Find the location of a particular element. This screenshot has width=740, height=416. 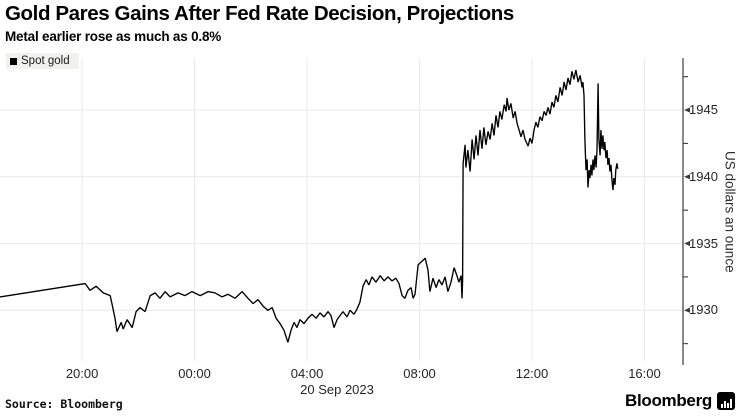

series-swatch-icon is located at coordinates (13, 61).